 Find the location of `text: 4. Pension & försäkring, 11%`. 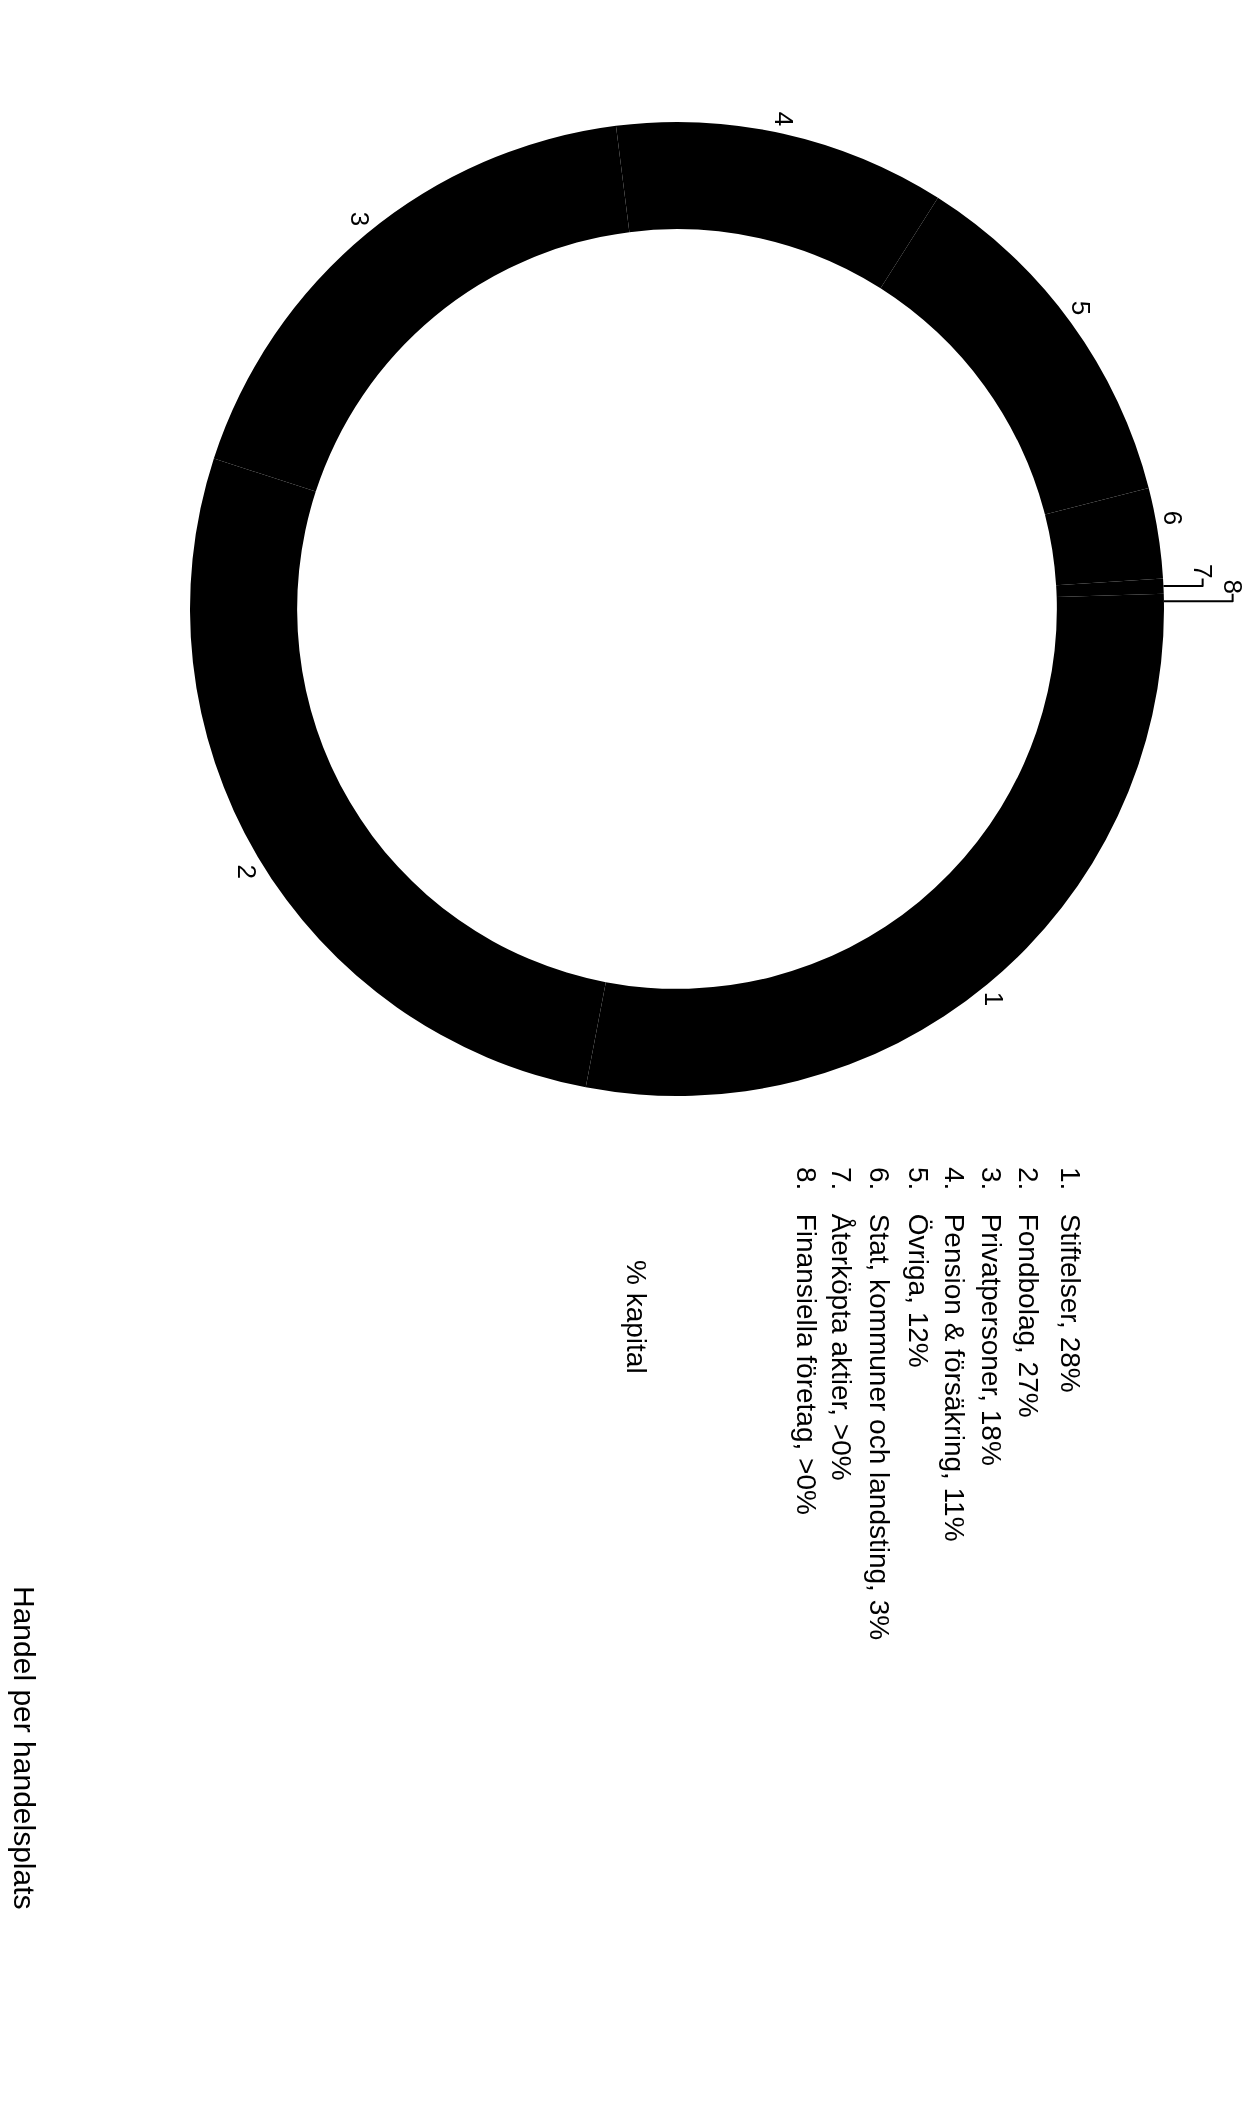

text: 4. Pension & försäkring, 11% is located at coordinates (954, 1354).